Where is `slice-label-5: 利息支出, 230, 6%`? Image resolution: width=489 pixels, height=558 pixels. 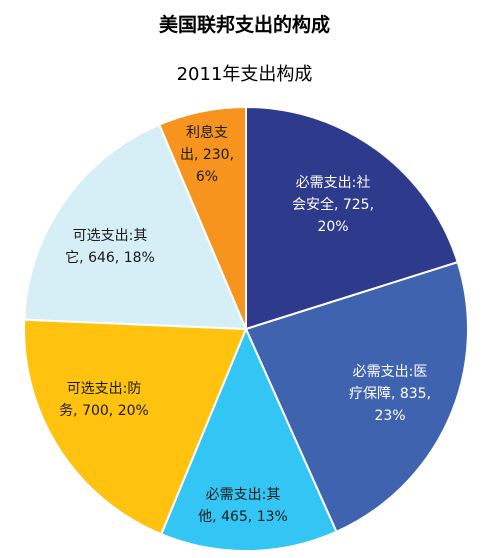 slice-label-5: 利息支出, 230, 6% is located at coordinates (207, 154).